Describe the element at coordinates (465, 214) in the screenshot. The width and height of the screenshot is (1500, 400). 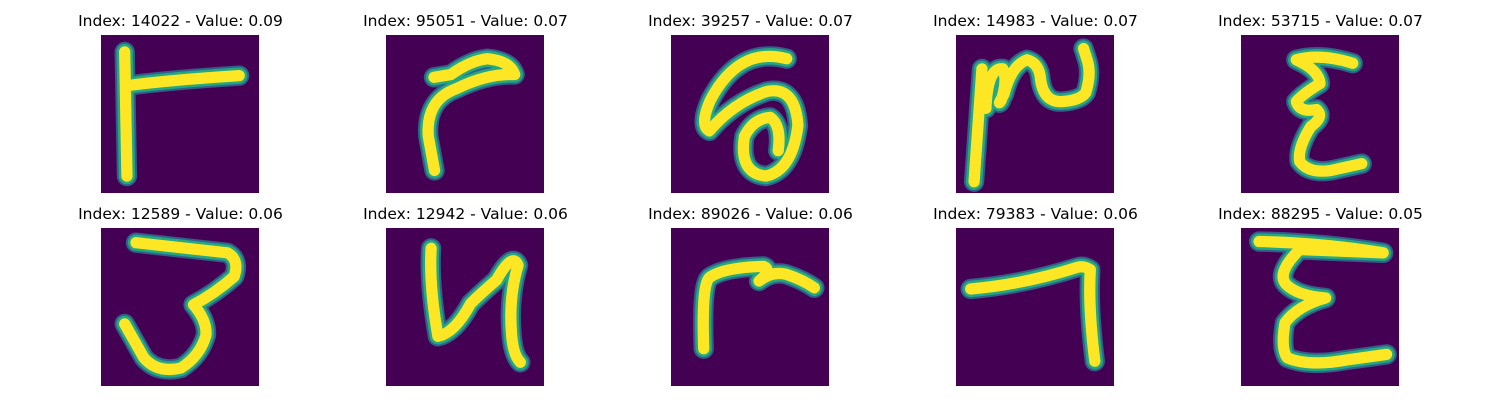
I see `panel-title: Index: 12942 - Value: 0.06` at that location.